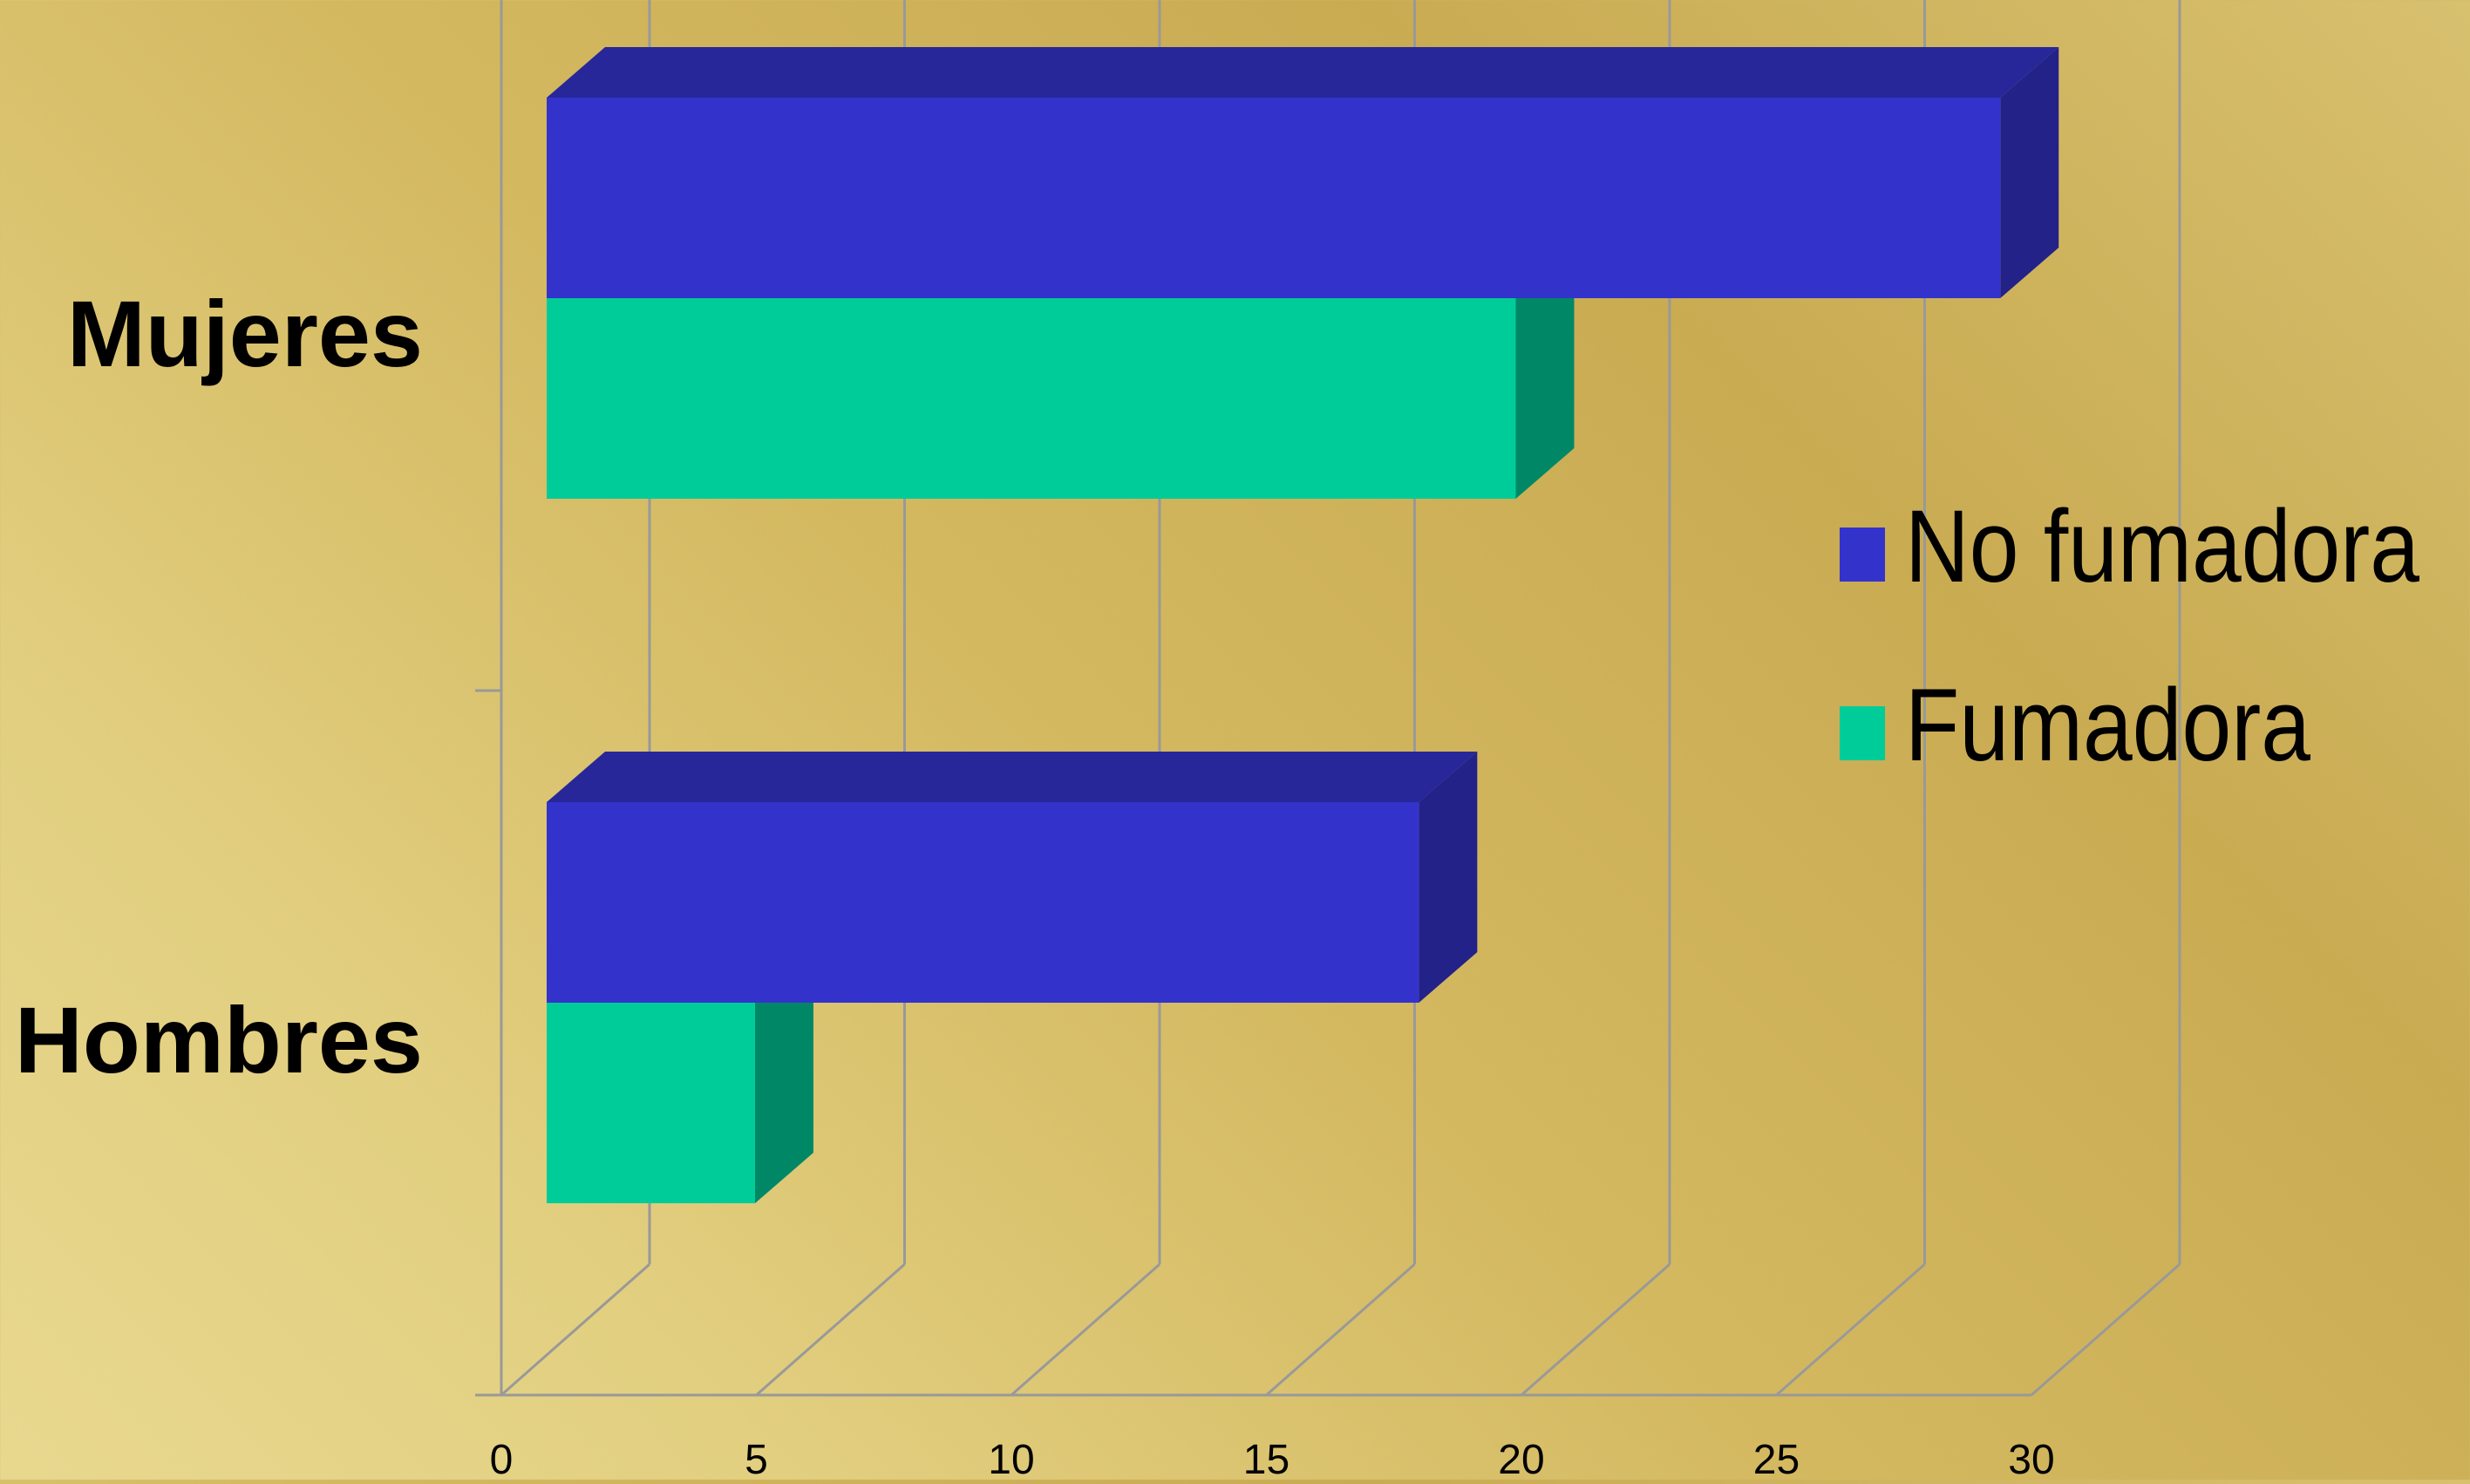 This screenshot has width=2470, height=1484. What do you see at coordinates (1521, 1458) in the screenshot?
I see `x-tick-label: 20` at bounding box center [1521, 1458].